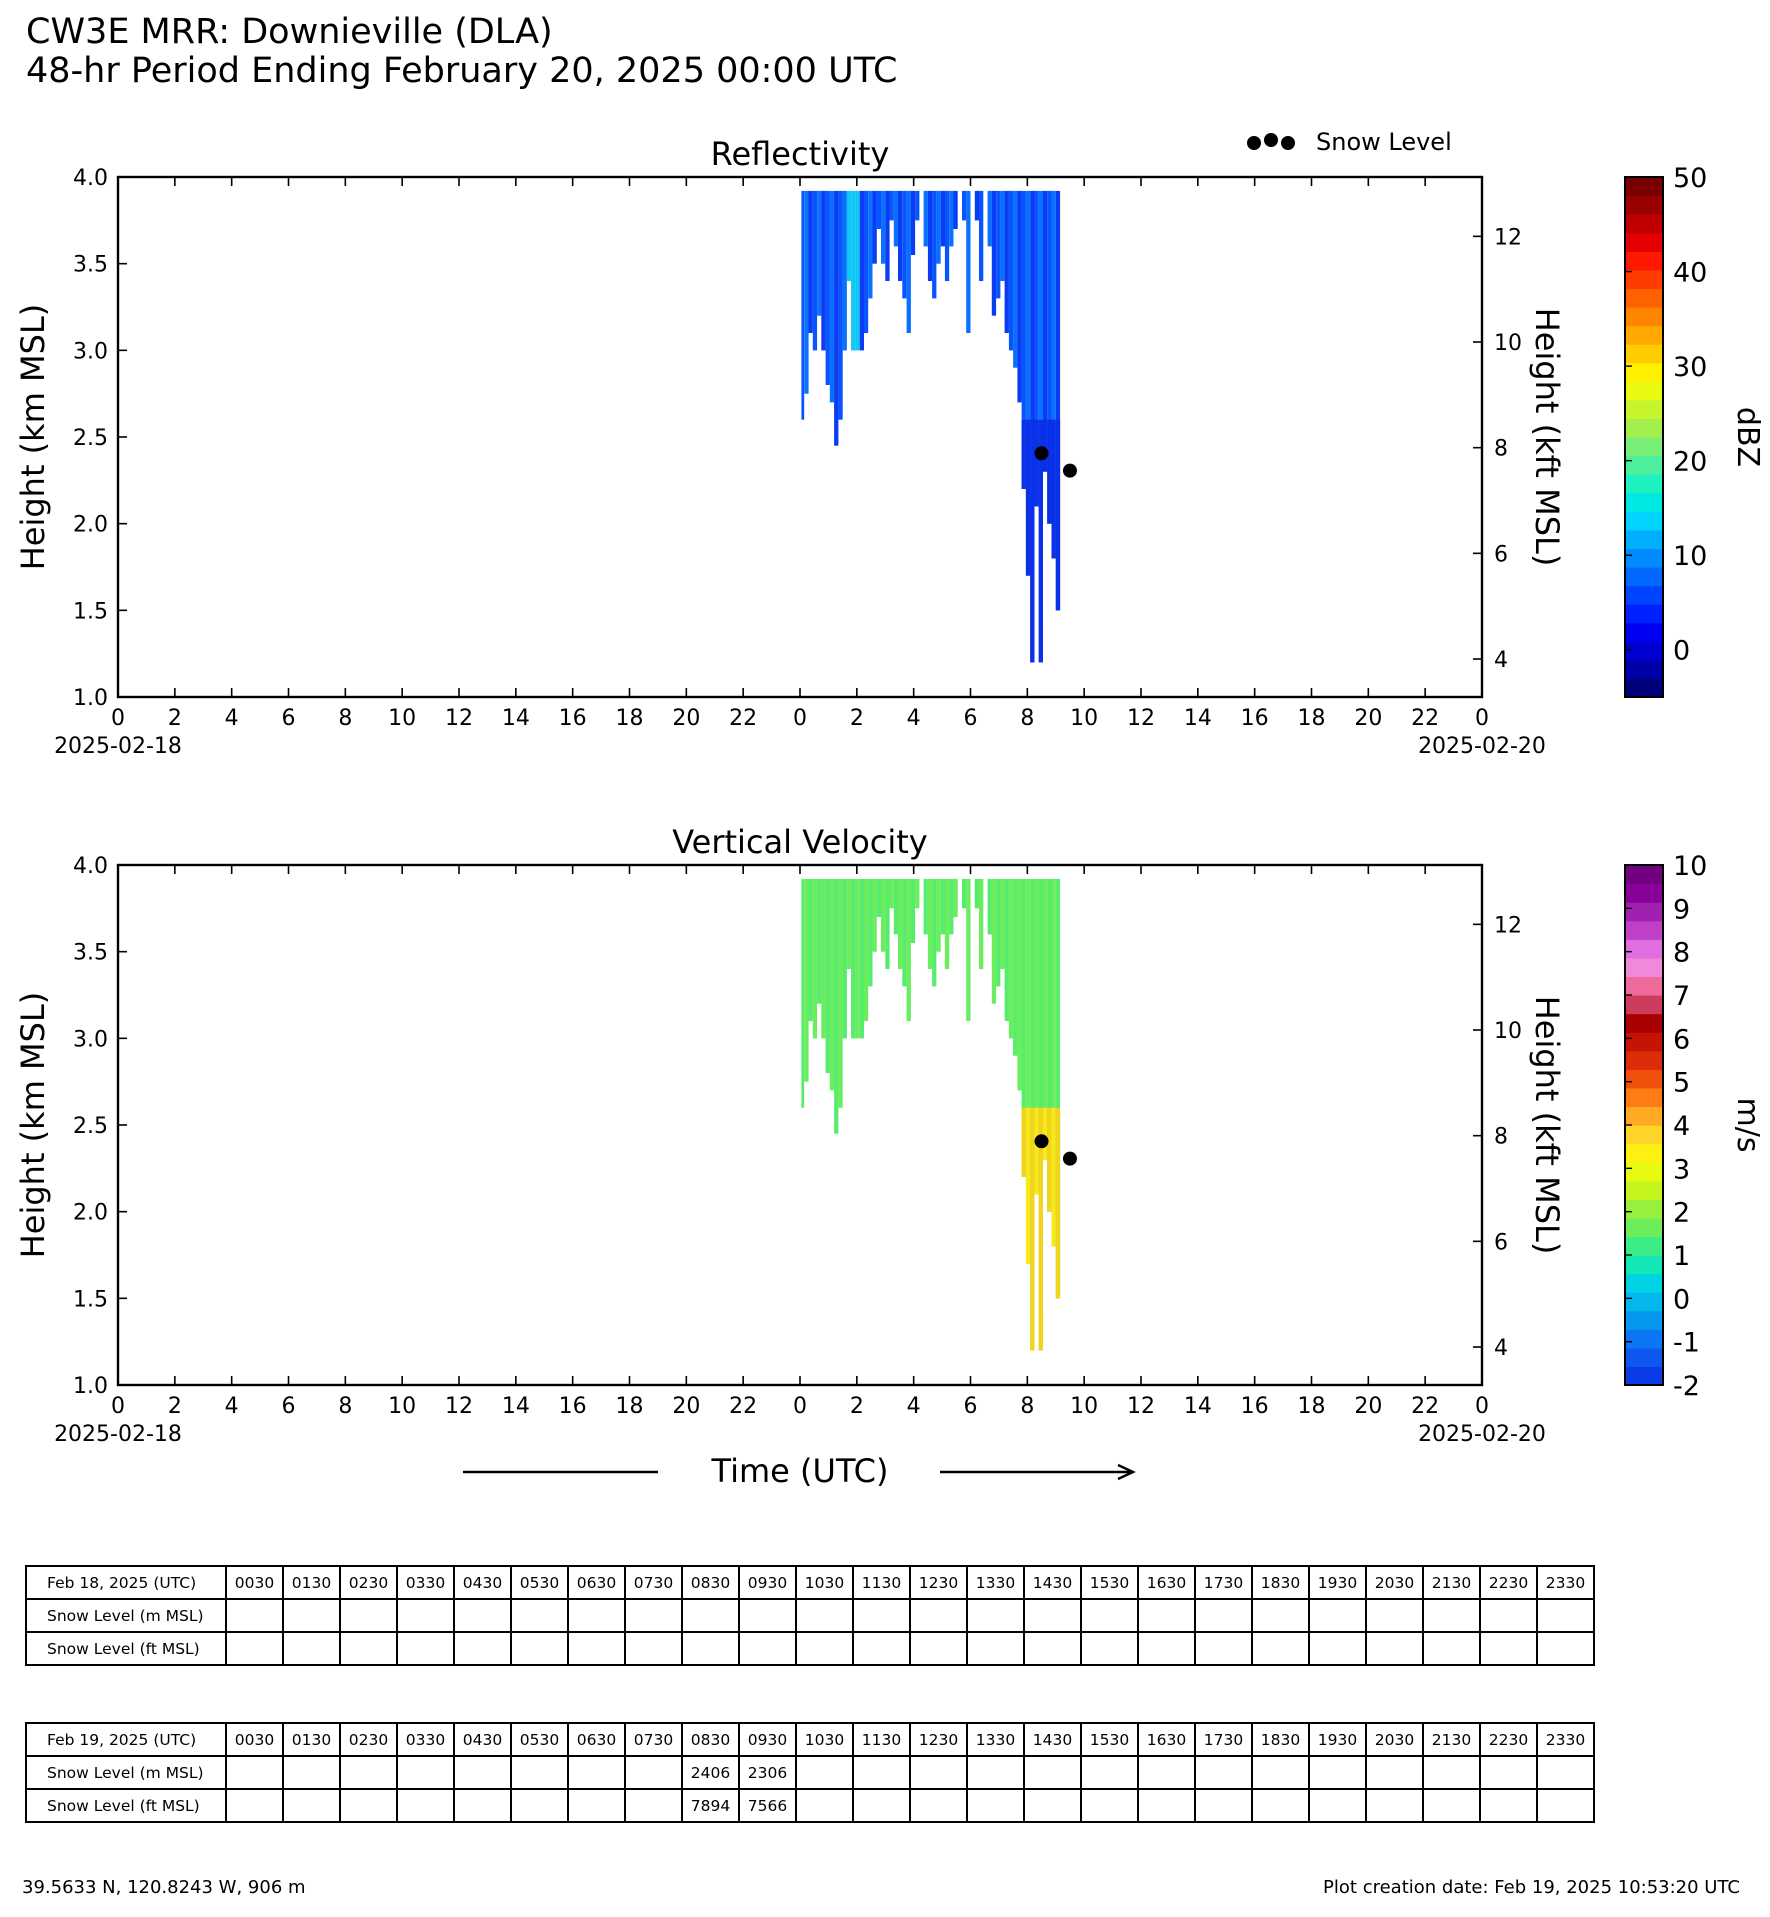 Image resolution: width=1770 pixels, height=1917 pixels. I want to click on x-tick-label: 16, so click(1255, 1406).